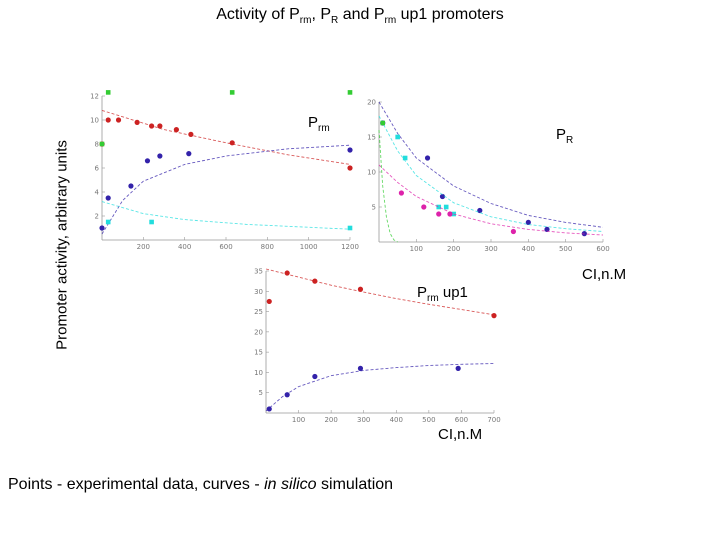 This screenshot has width=720, height=540. Describe the element at coordinates (267, 247) in the screenshot. I see `x-tick-label: 800` at that location.